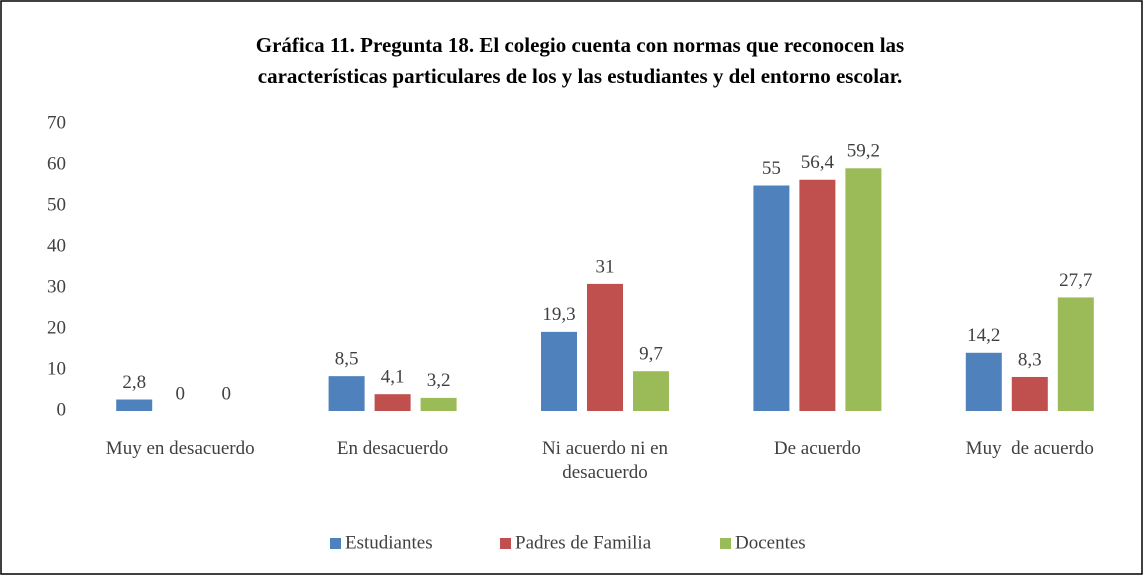 This screenshot has height=575, width=1143. I want to click on x-tick-label: Ni acuerdo ni en desacuerdo, so click(607, 460).